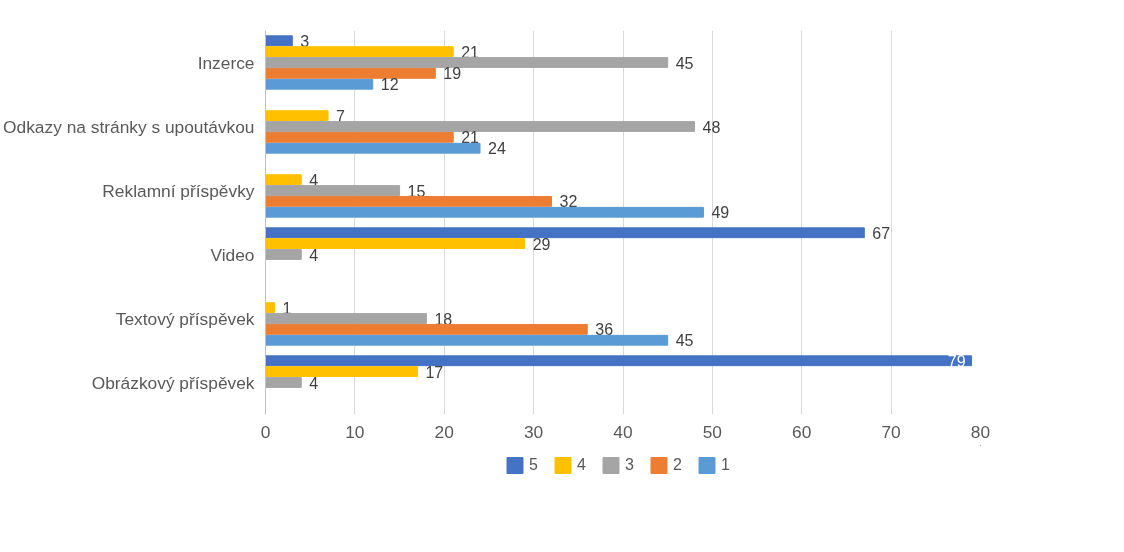 Image resolution: width=1124 pixels, height=552 pixels. What do you see at coordinates (980, 431) in the screenshot?
I see `x-tick-label: 80` at bounding box center [980, 431].